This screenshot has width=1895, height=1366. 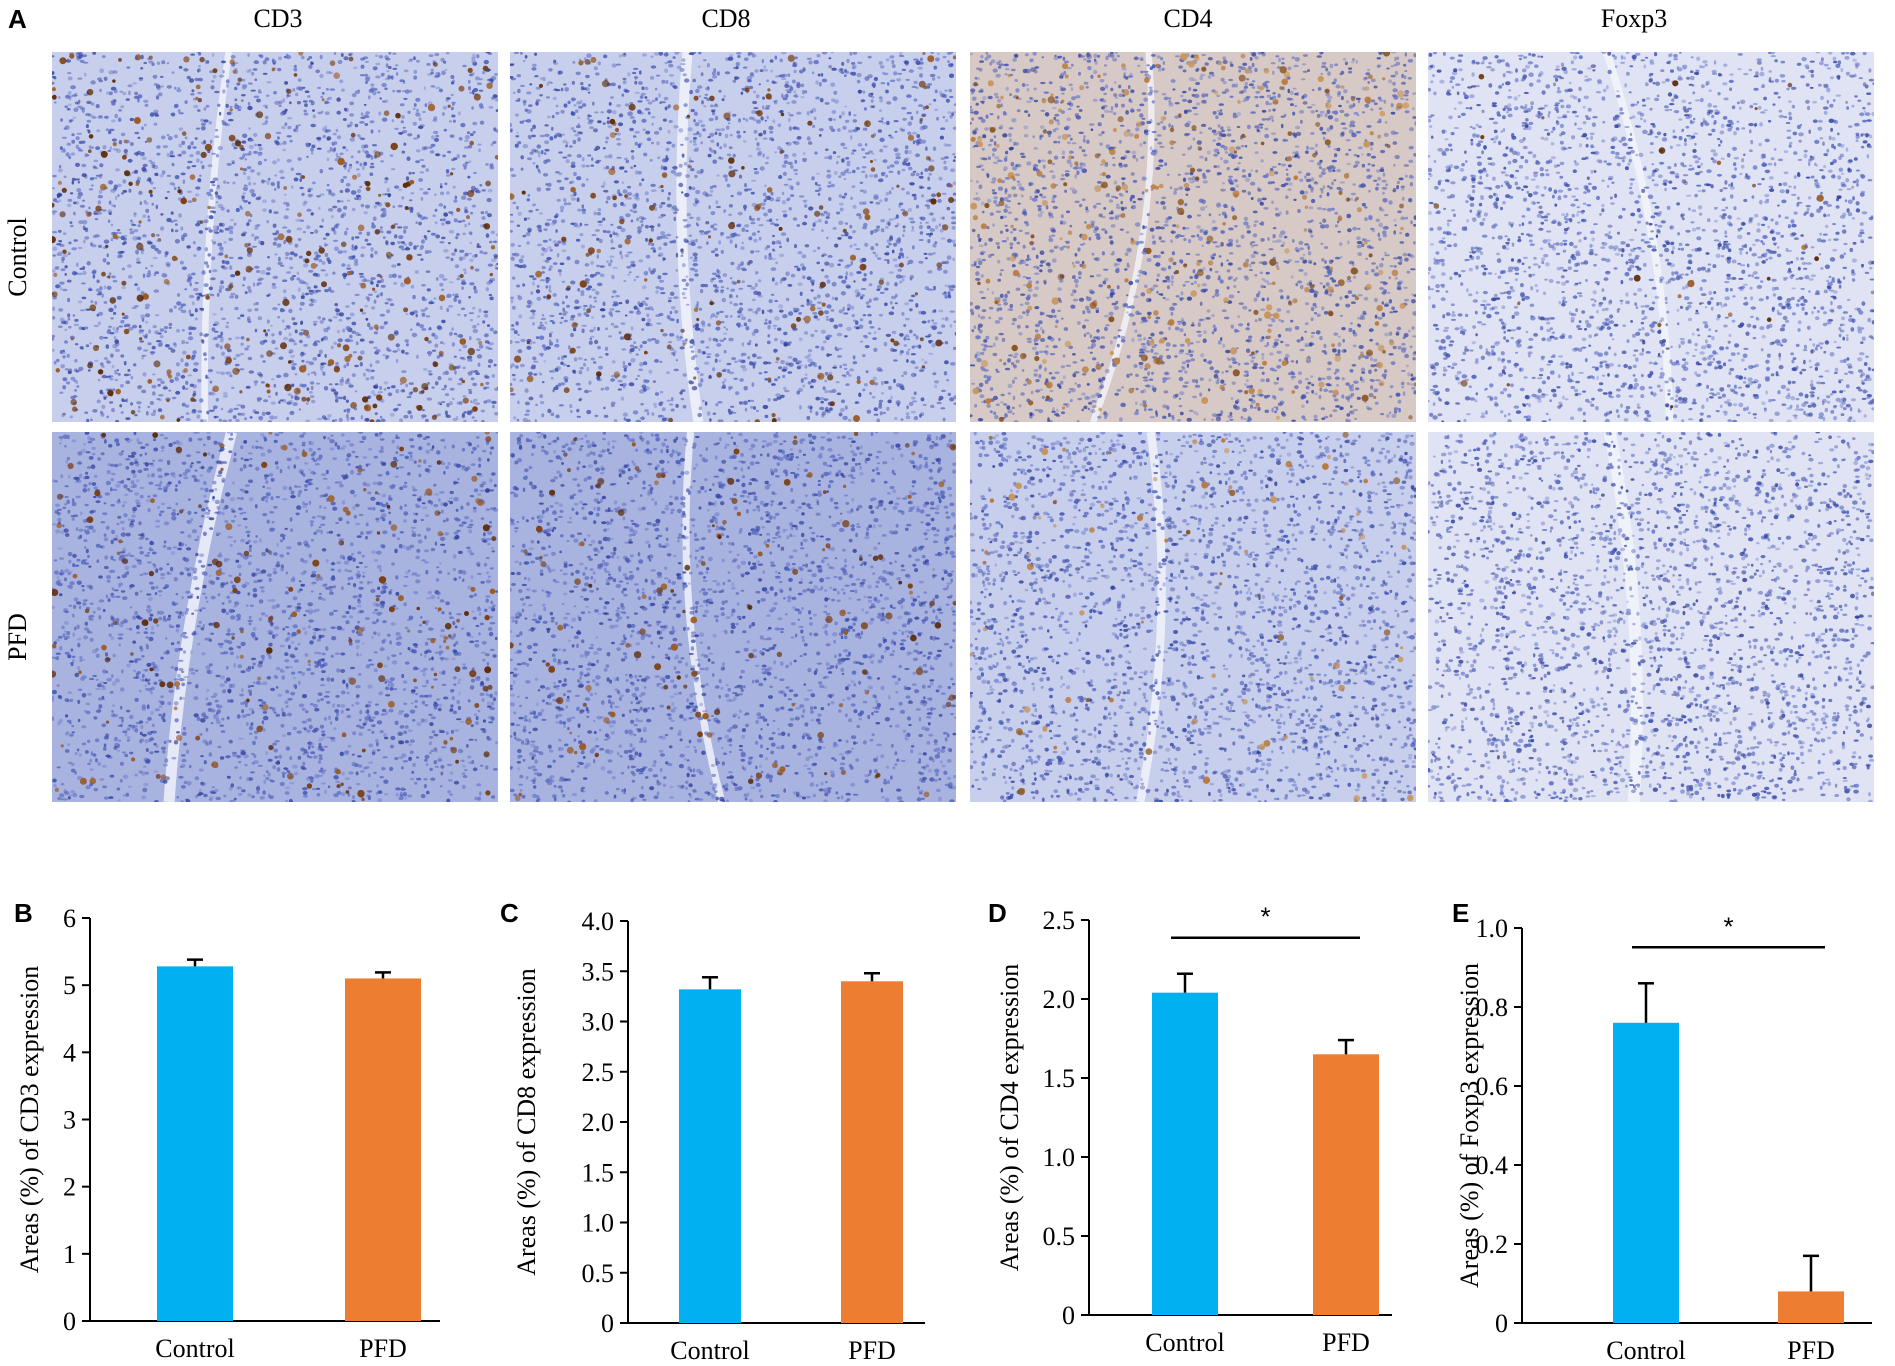 I want to click on chart-b-y-tick-label: 5, so click(x=69, y=985).